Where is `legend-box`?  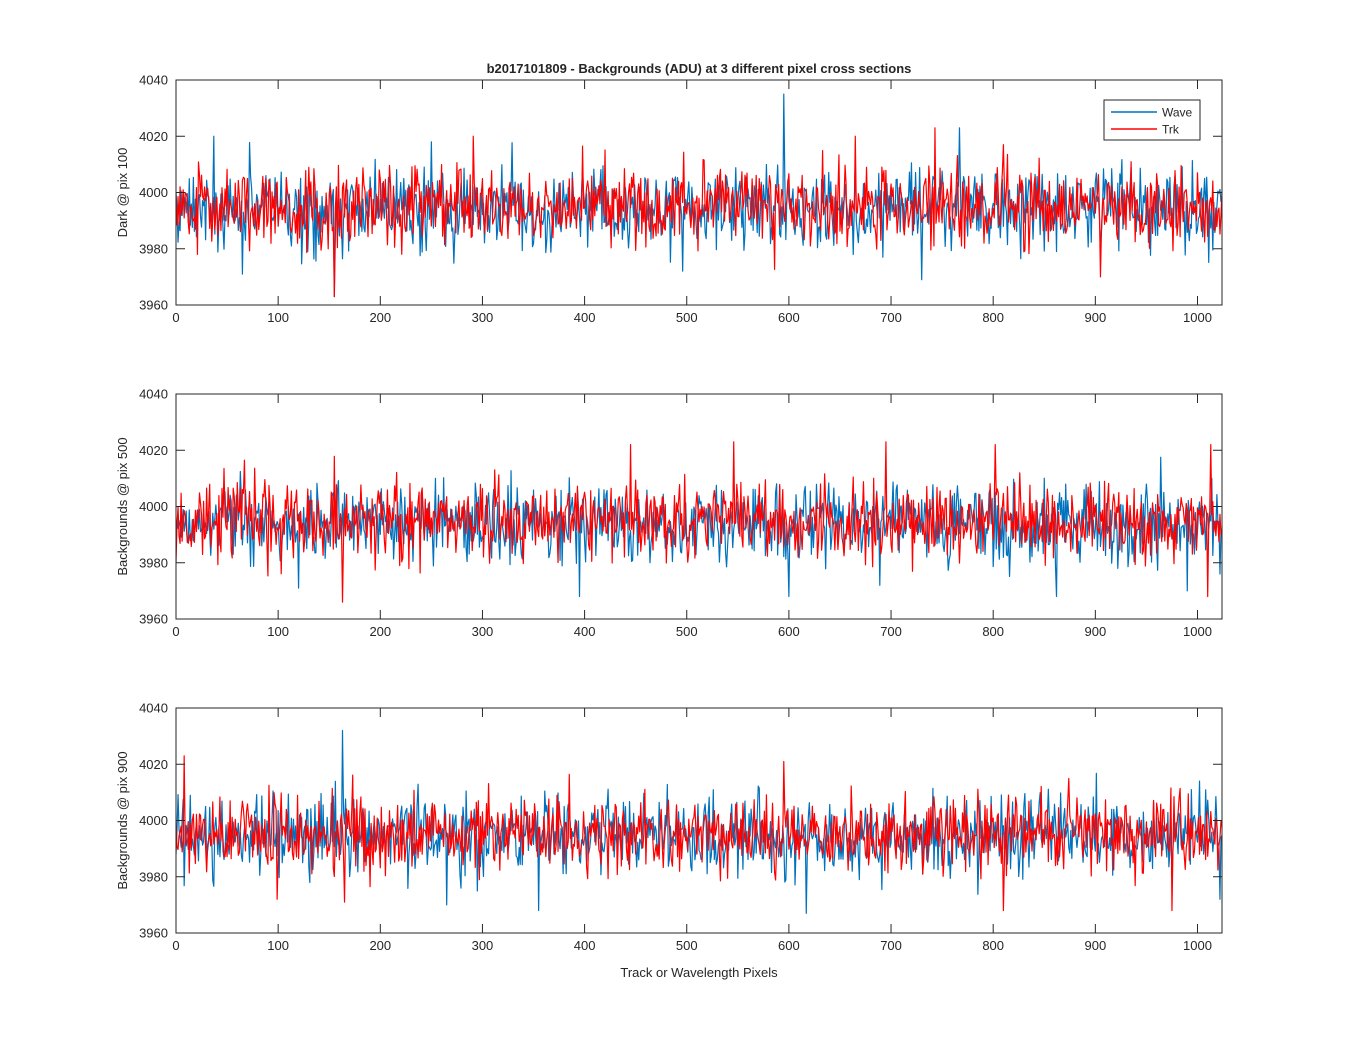 legend-box is located at coordinates (1152, 120).